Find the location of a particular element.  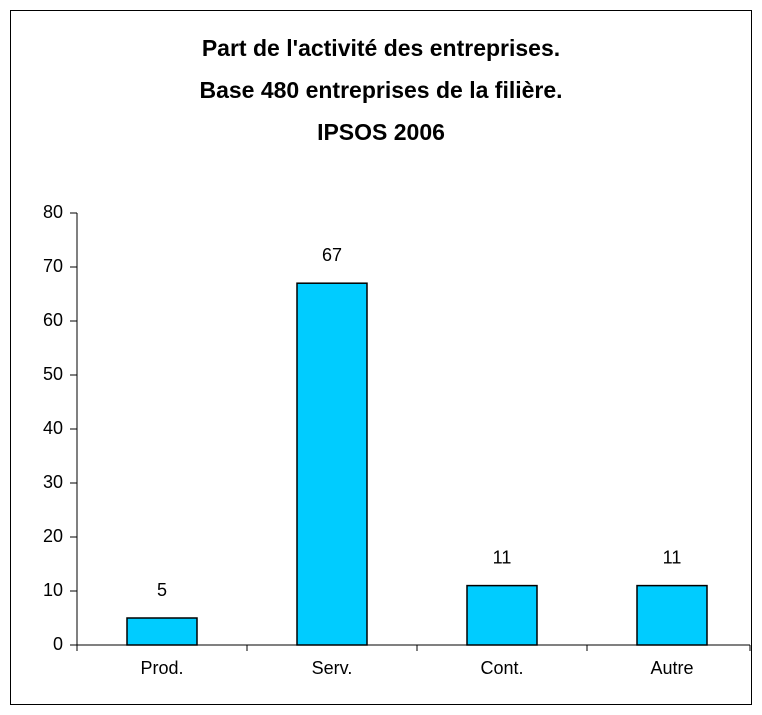

y-tick-label: 0 is located at coordinates (58, 644).